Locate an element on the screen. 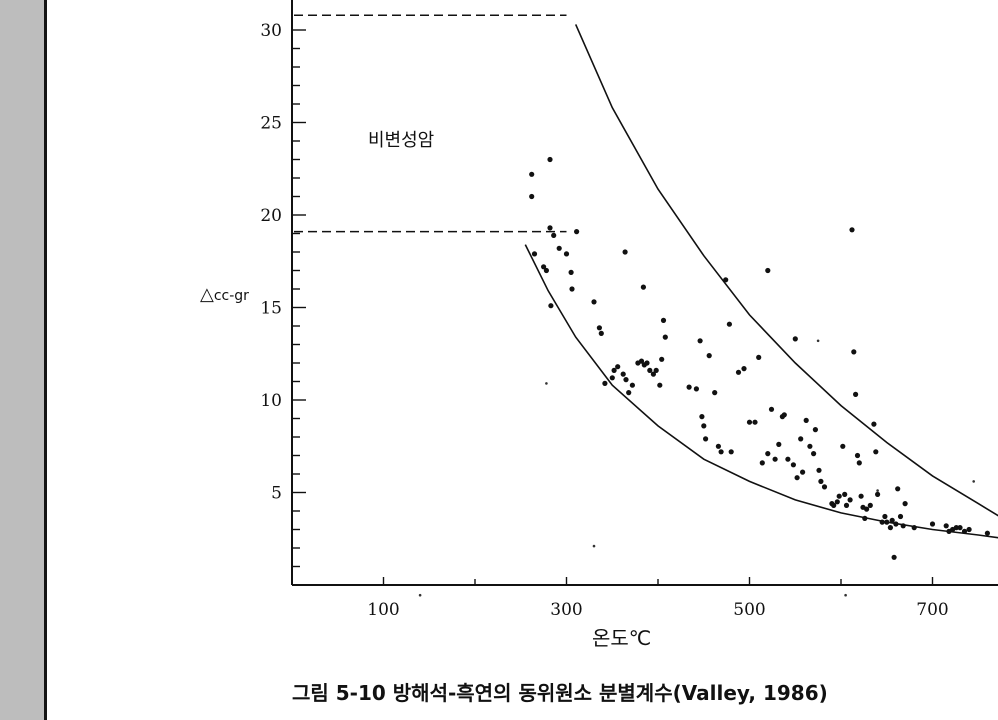 This screenshot has width=998, height=720. left-divider-line is located at coordinates (45, 360).